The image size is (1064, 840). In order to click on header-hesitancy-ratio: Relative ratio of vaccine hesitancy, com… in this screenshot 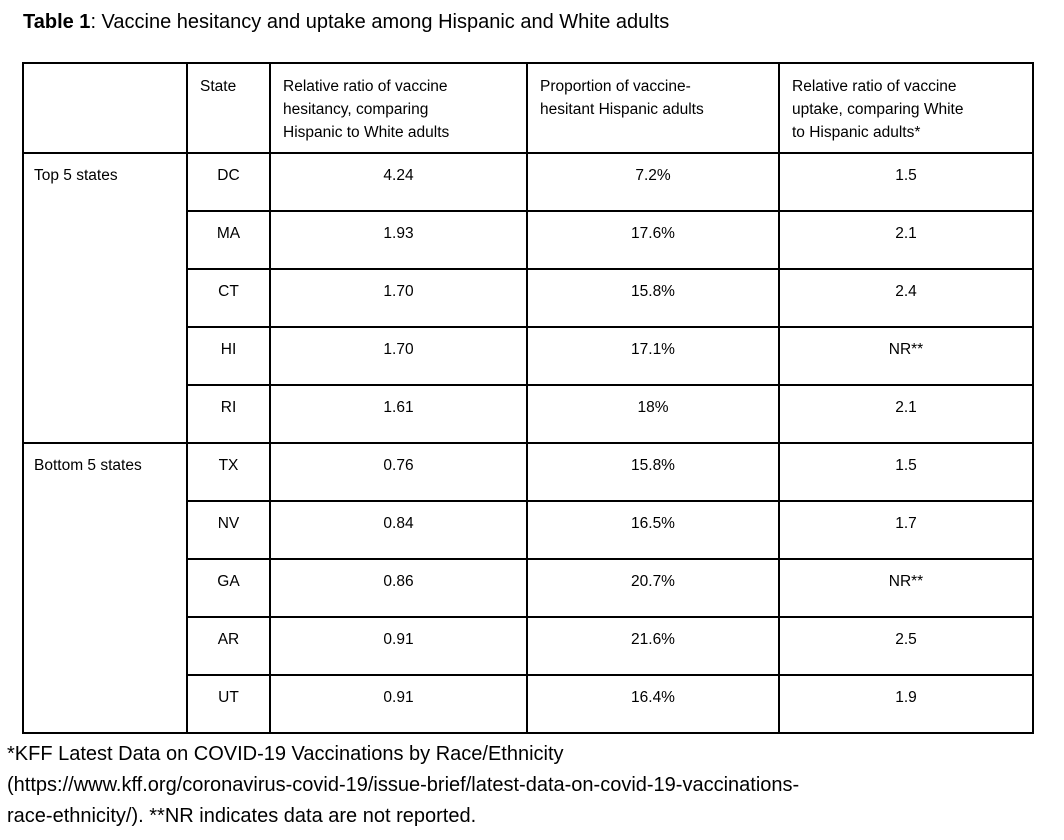, I will do `click(398, 108)`.